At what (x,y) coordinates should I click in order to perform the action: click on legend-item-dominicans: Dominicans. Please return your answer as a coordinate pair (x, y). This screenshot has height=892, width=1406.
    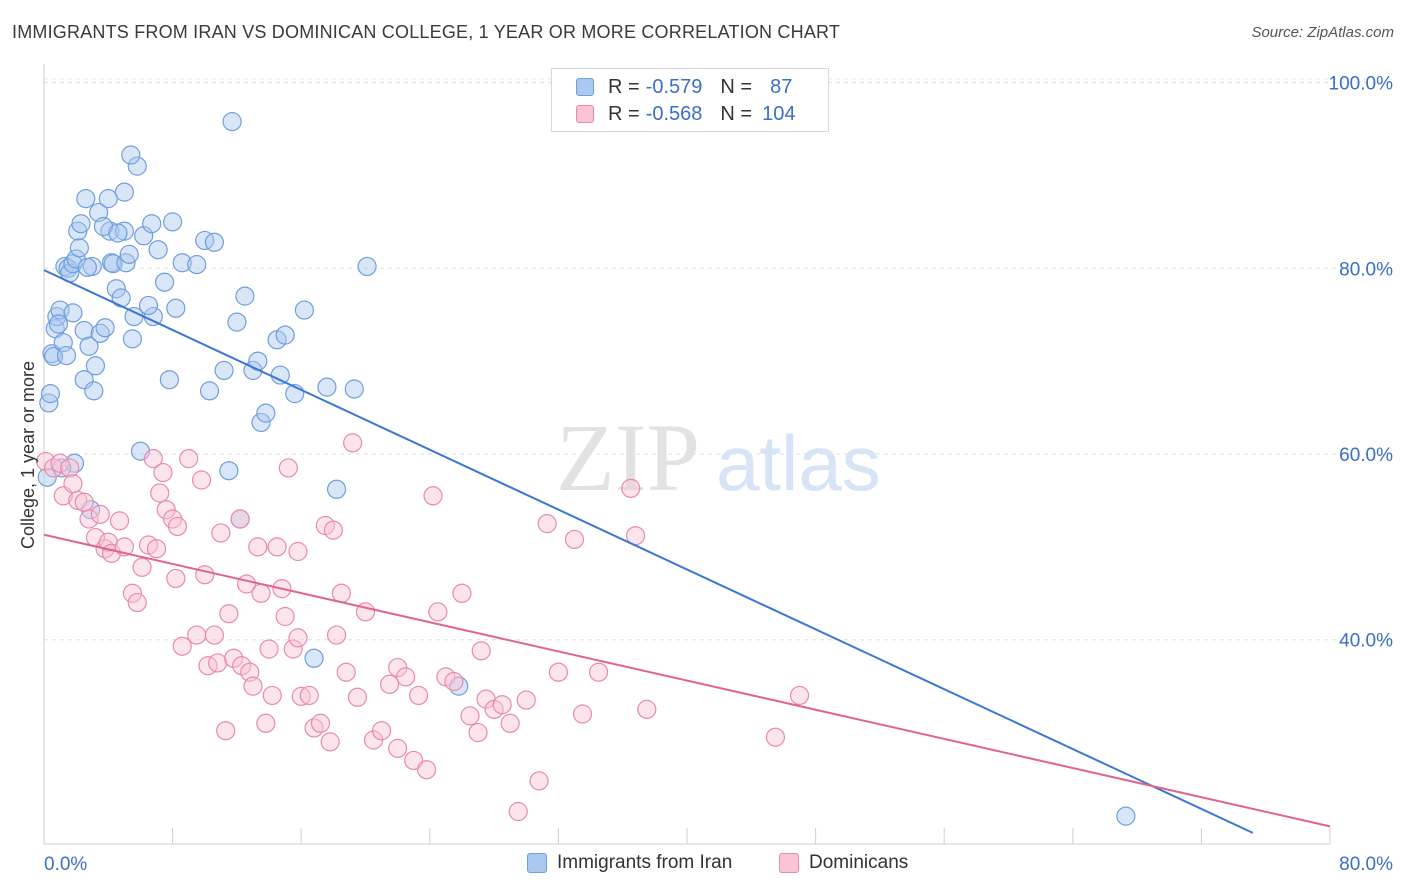
    Looking at the image, I should click on (843, 863).